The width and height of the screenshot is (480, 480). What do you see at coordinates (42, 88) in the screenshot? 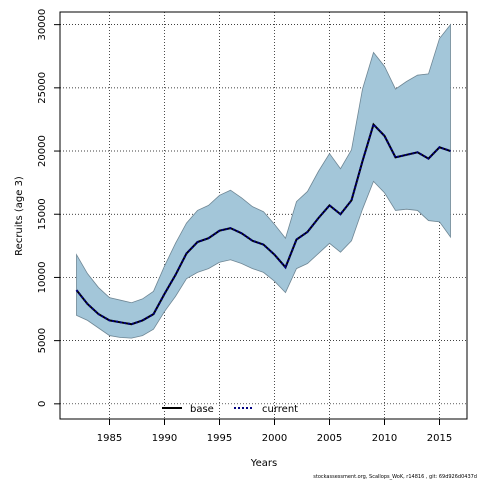
I see `y-tick-label-5: 25000` at bounding box center [42, 88].